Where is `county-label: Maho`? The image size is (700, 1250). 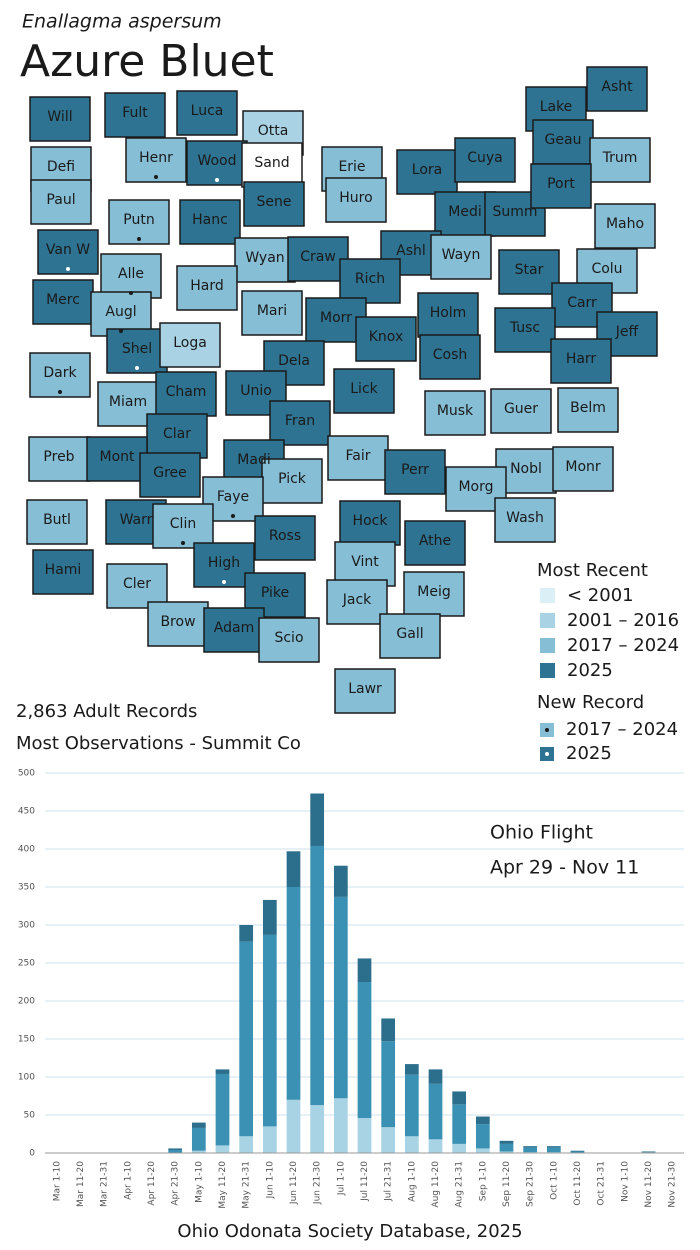 county-label: Maho is located at coordinates (625, 224).